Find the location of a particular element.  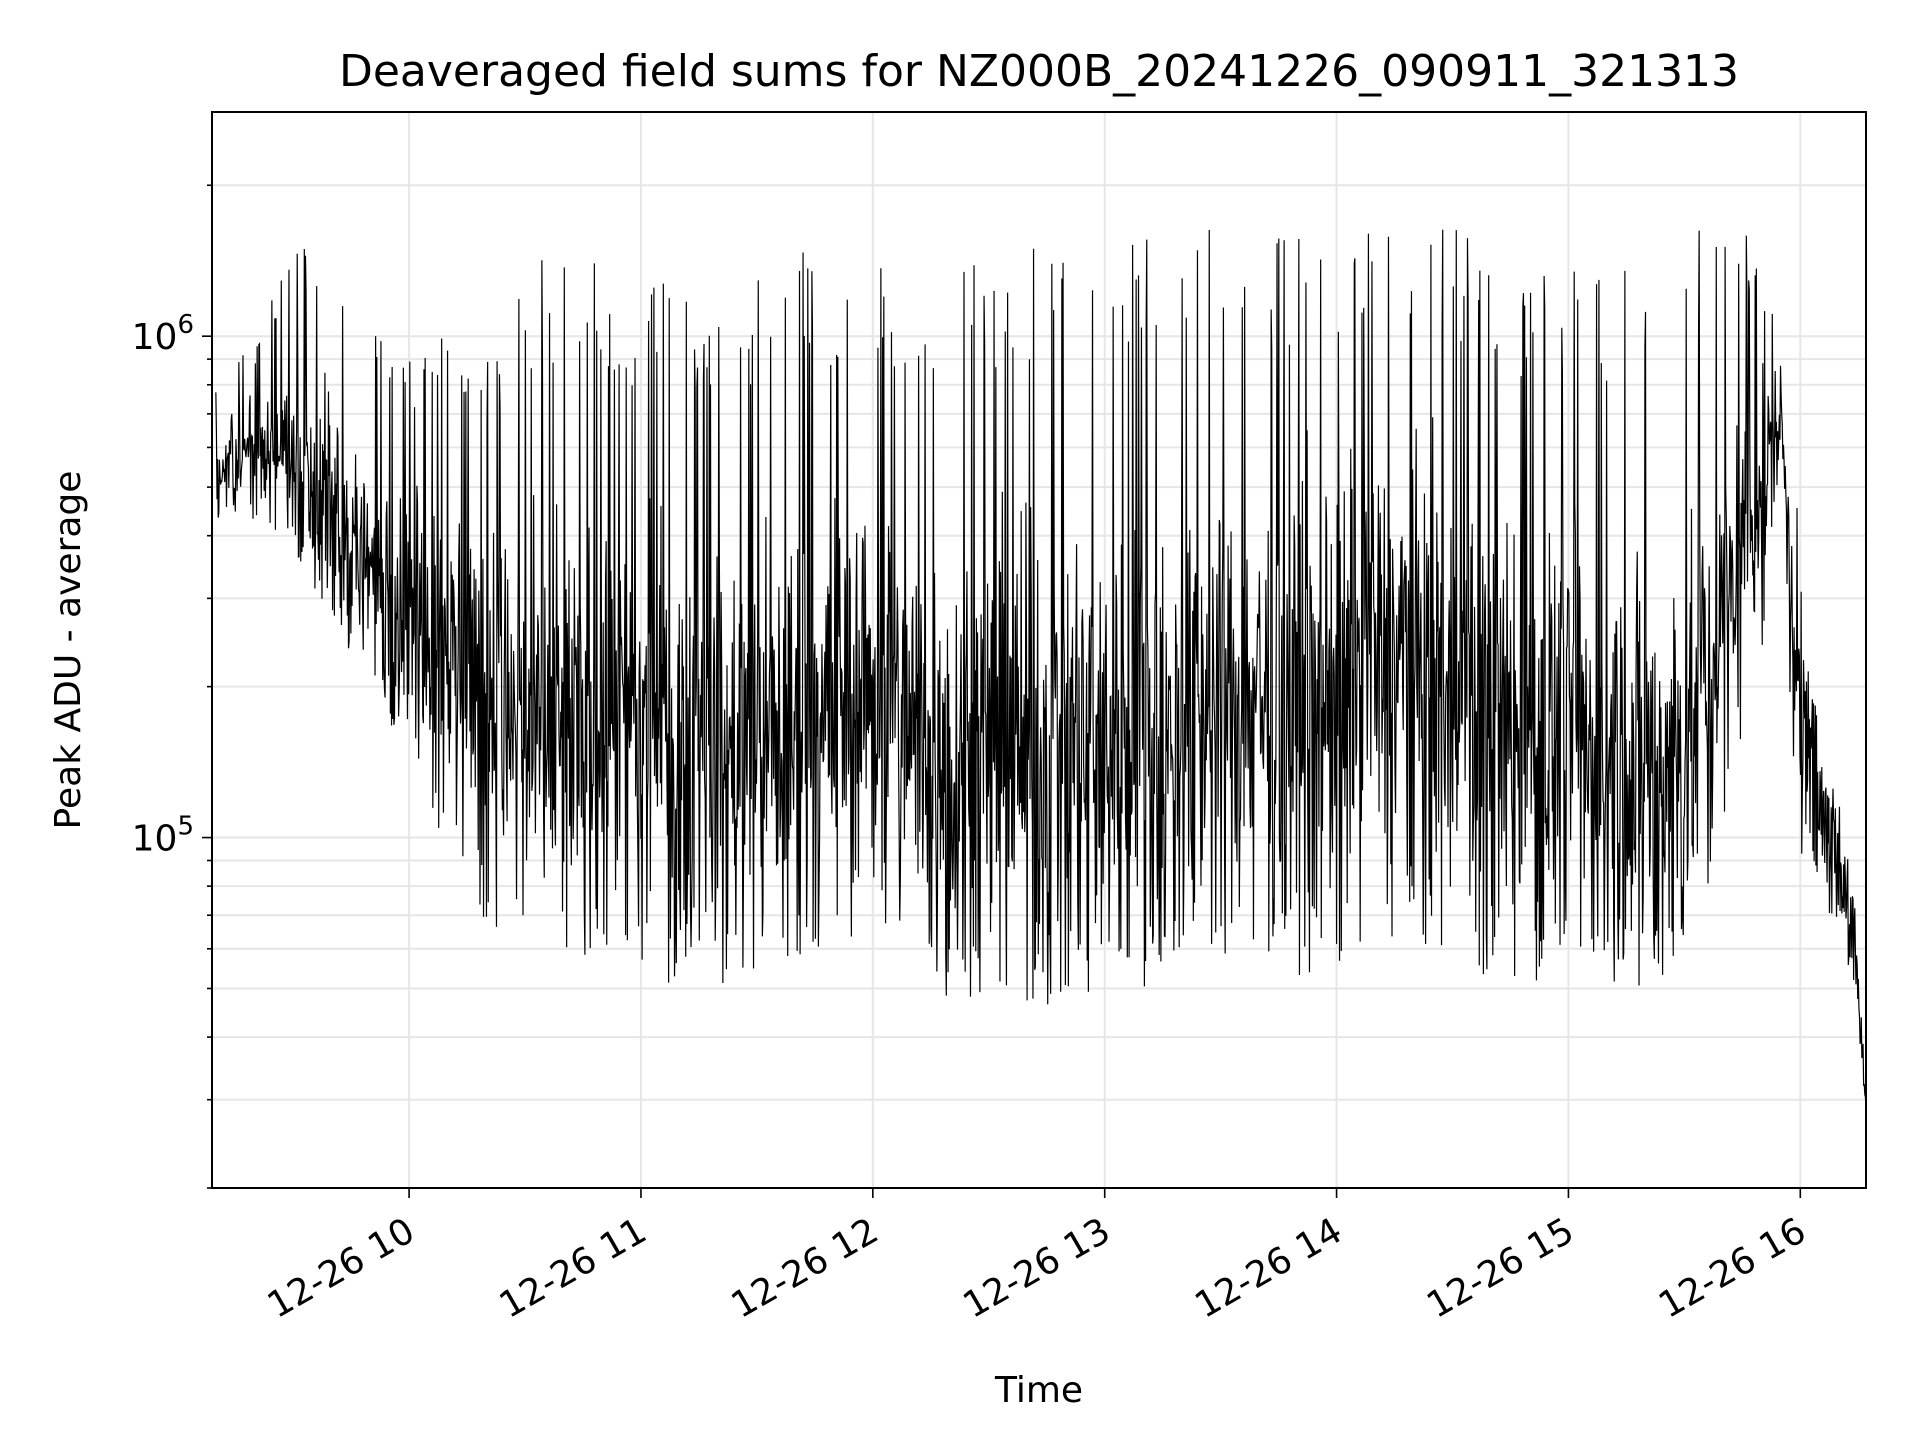

x-axis-label: Time is located at coordinates (1038, 1390).